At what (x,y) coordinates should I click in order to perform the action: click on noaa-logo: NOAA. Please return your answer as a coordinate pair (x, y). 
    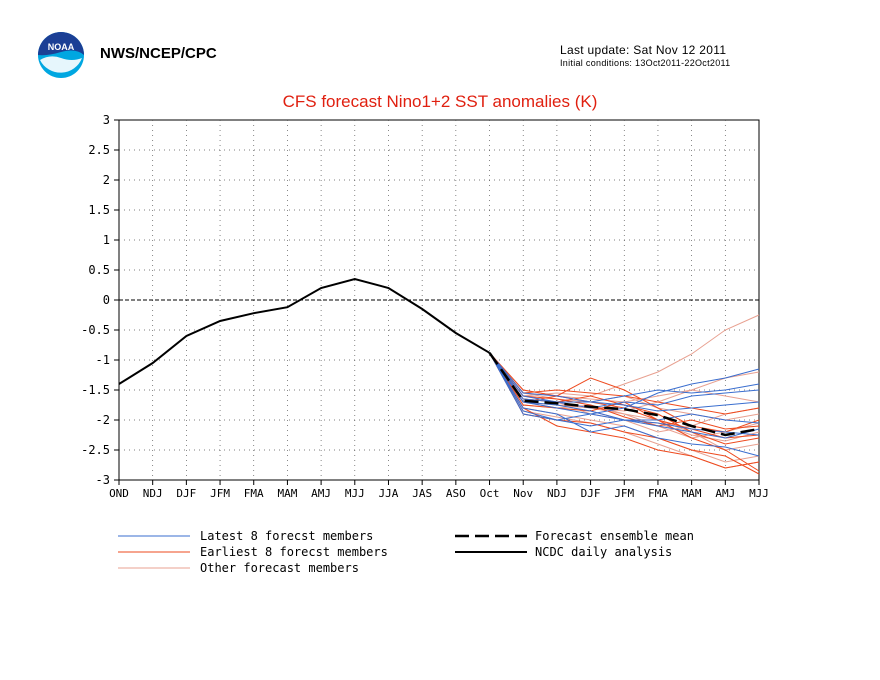
    Looking at the image, I should click on (61, 57).